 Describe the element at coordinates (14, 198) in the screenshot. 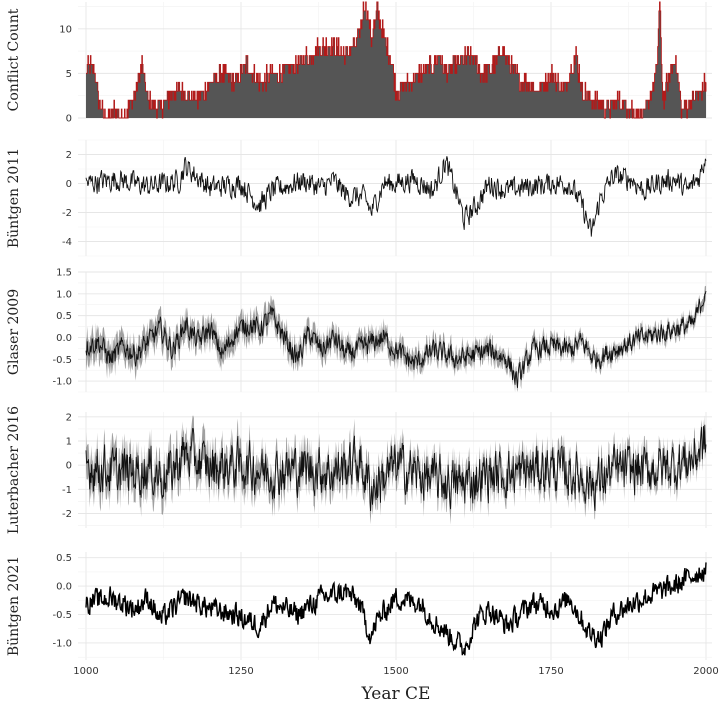

I see `y-axis-title: Büntgen 2011` at that location.